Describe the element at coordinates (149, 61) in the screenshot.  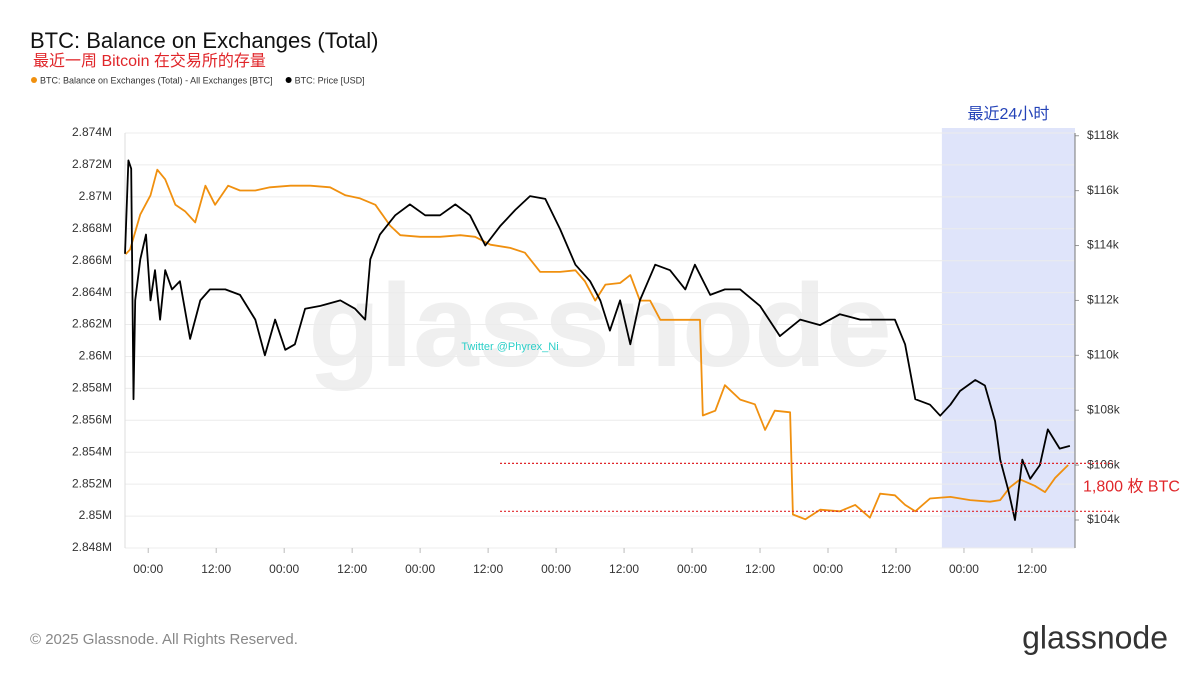
I see `chart-subtitle: 最近一周 Bitcoin 在交易所的存量` at that location.